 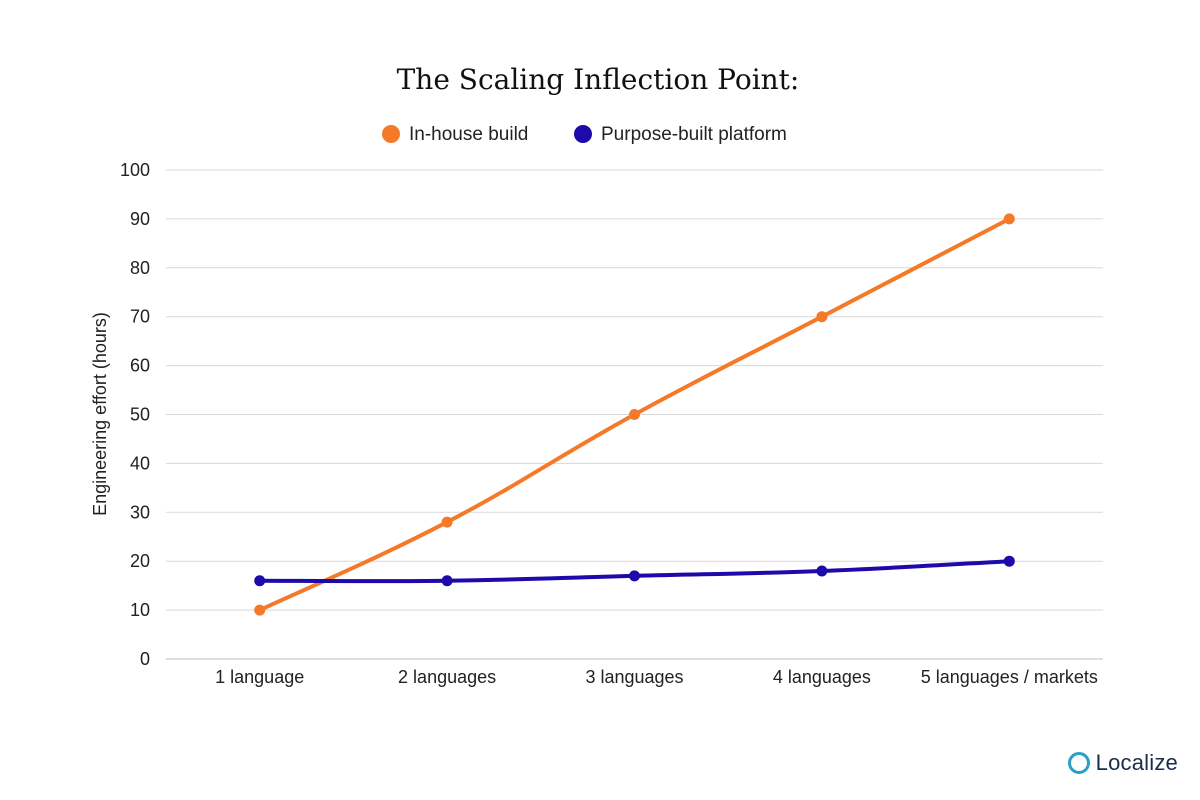 What do you see at coordinates (1009, 677) in the screenshot?
I see `x-tick-label: 5 languages / markets` at bounding box center [1009, 677].